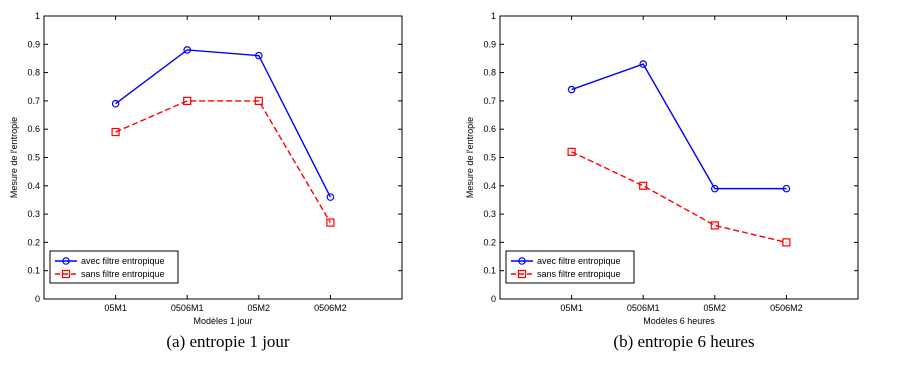  Describe the element at coordinates (489, 44) in the screenshot. I see `chart-b-ytick-label: 0.9` at that location.